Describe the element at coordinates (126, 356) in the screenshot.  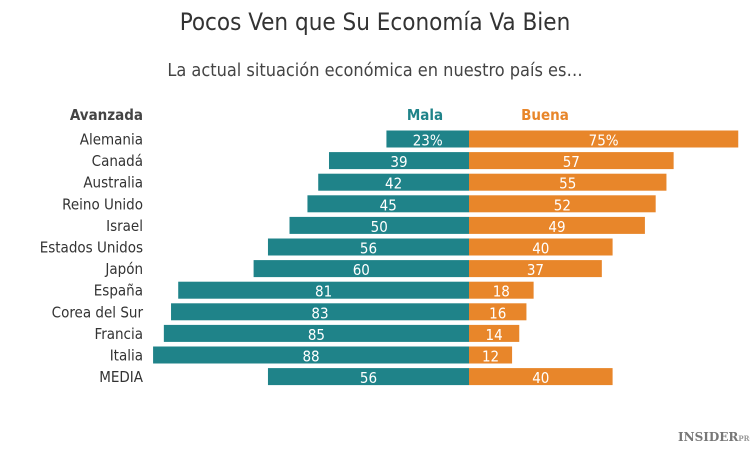
I see `category-label: Italia` at that location.